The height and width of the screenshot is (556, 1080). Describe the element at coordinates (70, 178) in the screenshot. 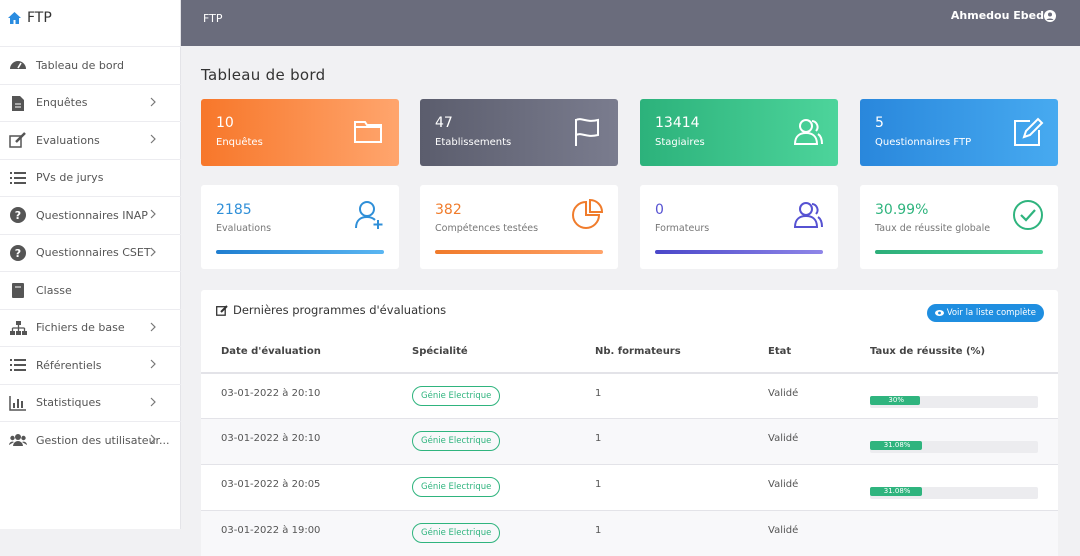

I see `sidebar-label: PVs de jurys` at that location.